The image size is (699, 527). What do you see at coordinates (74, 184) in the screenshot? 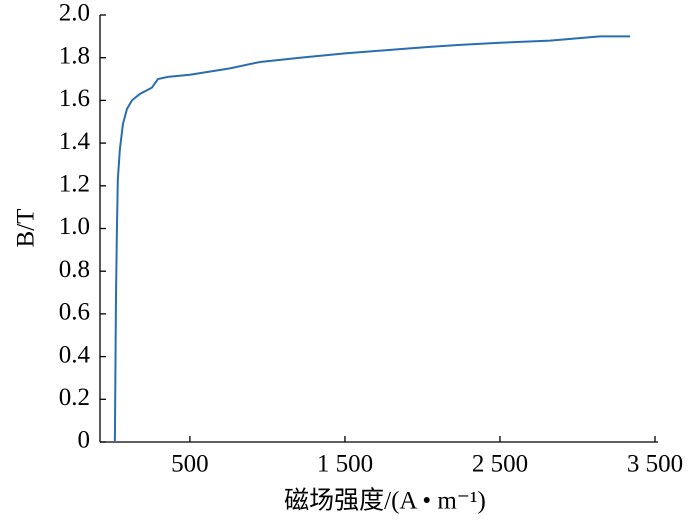
I see `y-tick-label: 1.2` at bounding box center [74, 184].